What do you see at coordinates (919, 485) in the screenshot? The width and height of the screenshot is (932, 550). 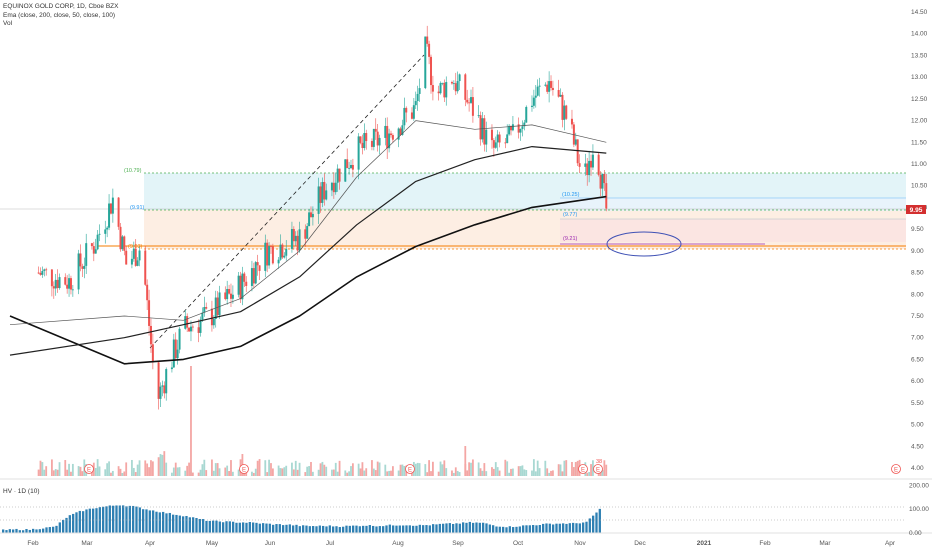 I see `hv-tick-label: 200.00` at bounding box center [919, 485].